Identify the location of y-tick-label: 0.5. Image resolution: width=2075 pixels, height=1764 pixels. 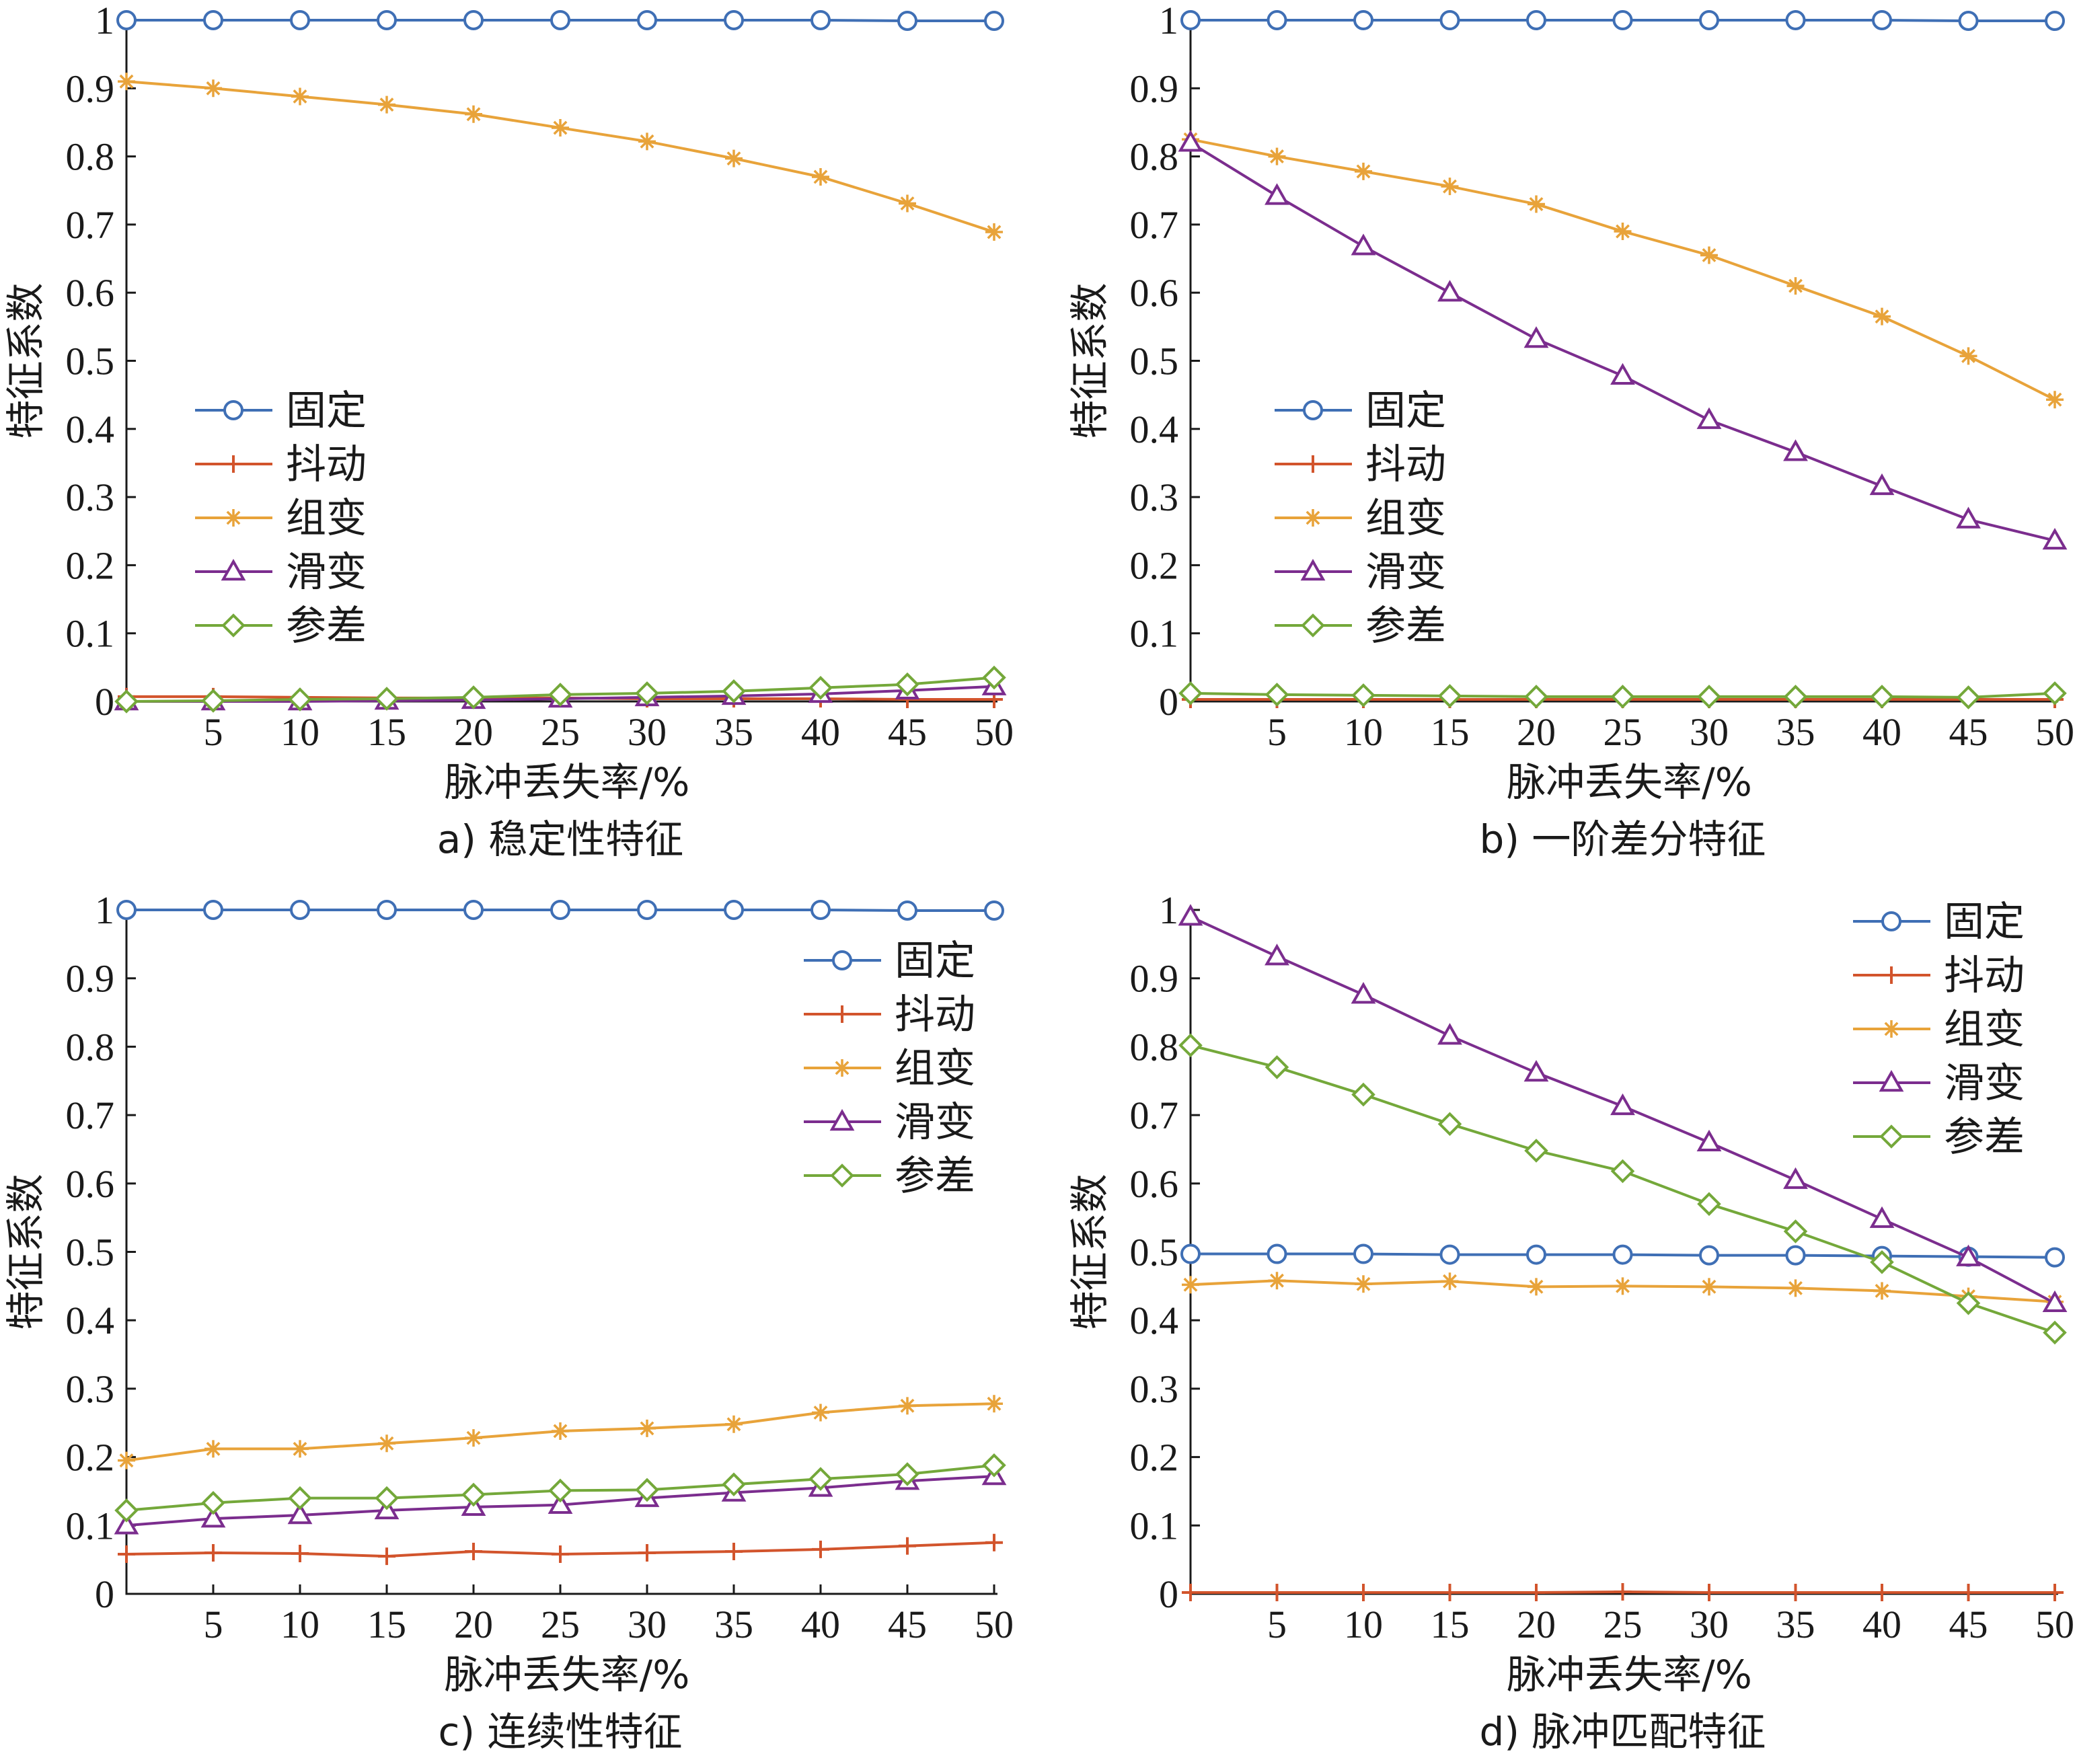
(1154, 1253).